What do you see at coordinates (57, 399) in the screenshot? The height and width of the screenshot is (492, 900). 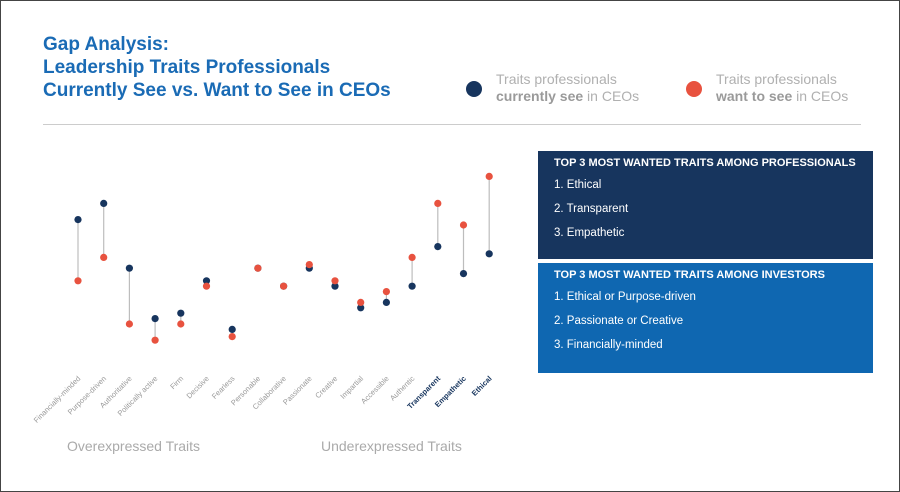 I see `x-tick-label: Financially-minded` at bounding box center [57, 399].